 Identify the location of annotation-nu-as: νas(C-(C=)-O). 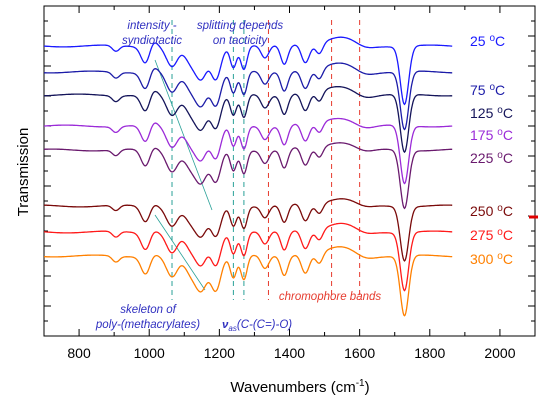
(257, 326).